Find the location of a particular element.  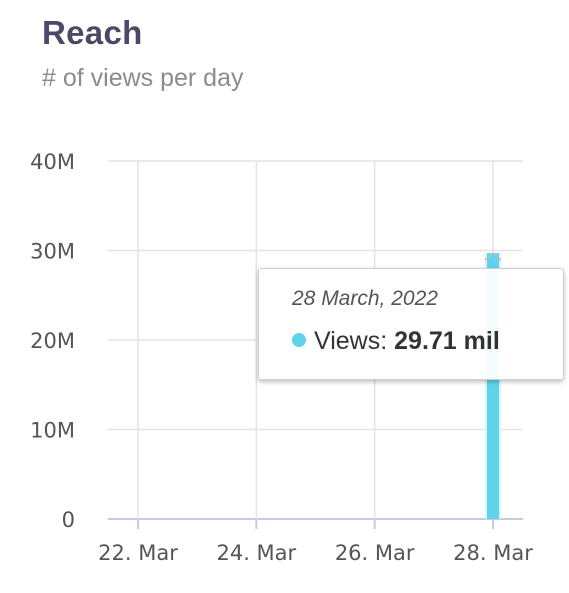

tooltip-date: 28 March, 2022 is located at coordinates (365, 298).